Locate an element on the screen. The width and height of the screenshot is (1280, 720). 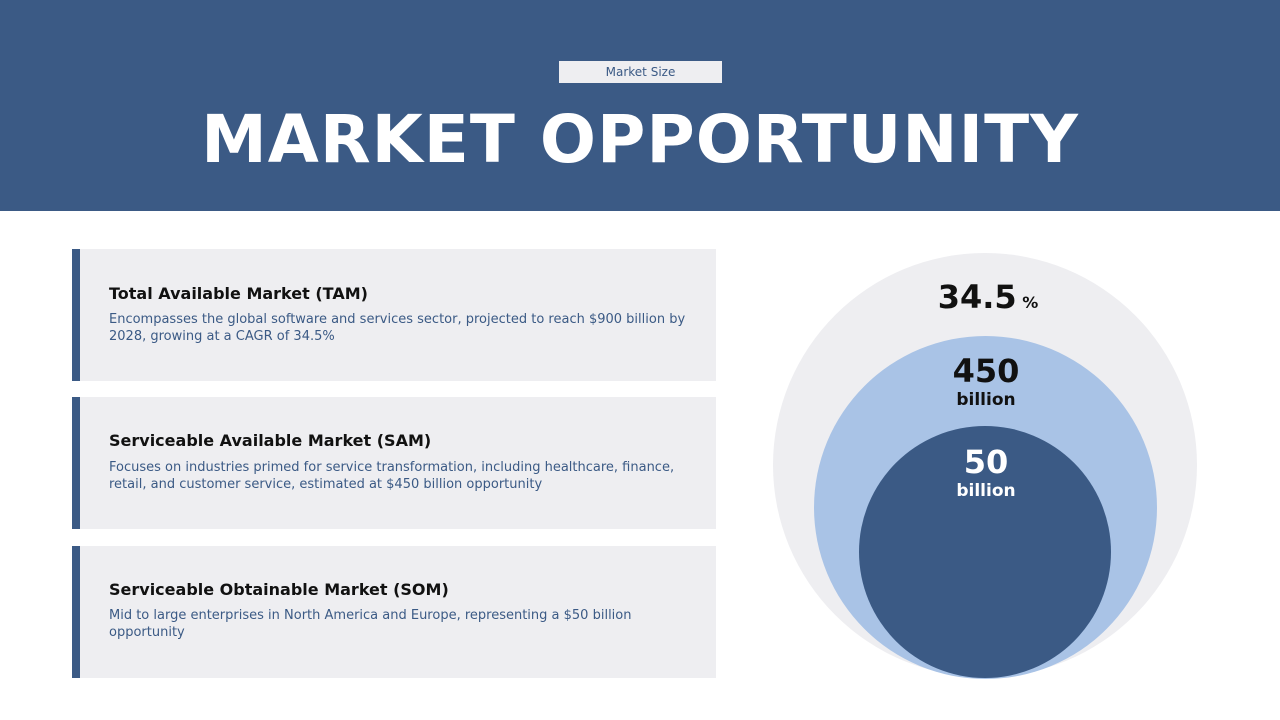
som-label: 50 billion is located at coordinates (986, 472).